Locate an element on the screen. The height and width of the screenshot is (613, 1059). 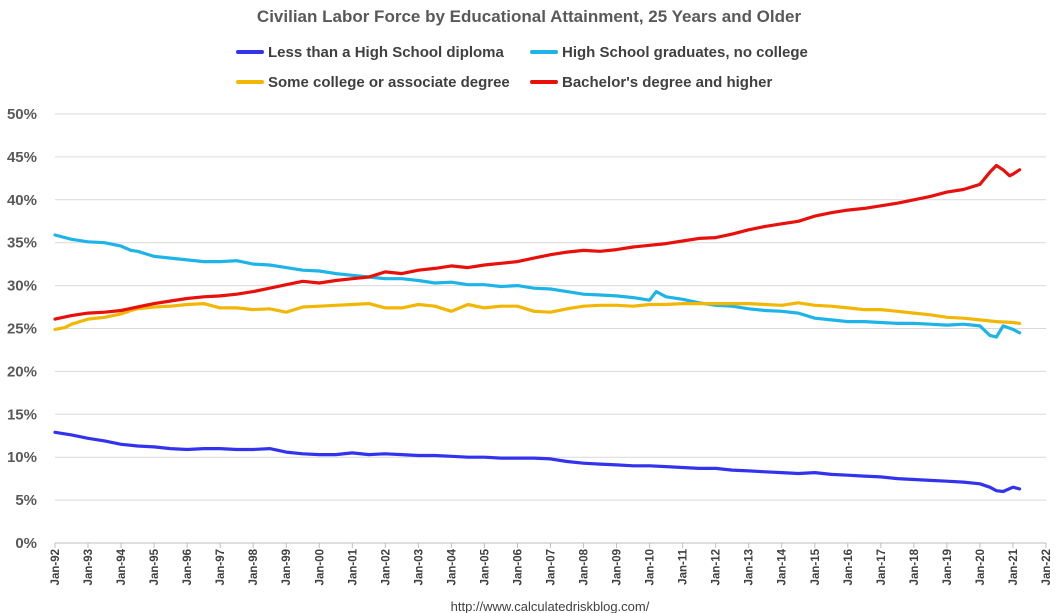
x-tick-label: Jan-98 is located at coordinates (254, 566).